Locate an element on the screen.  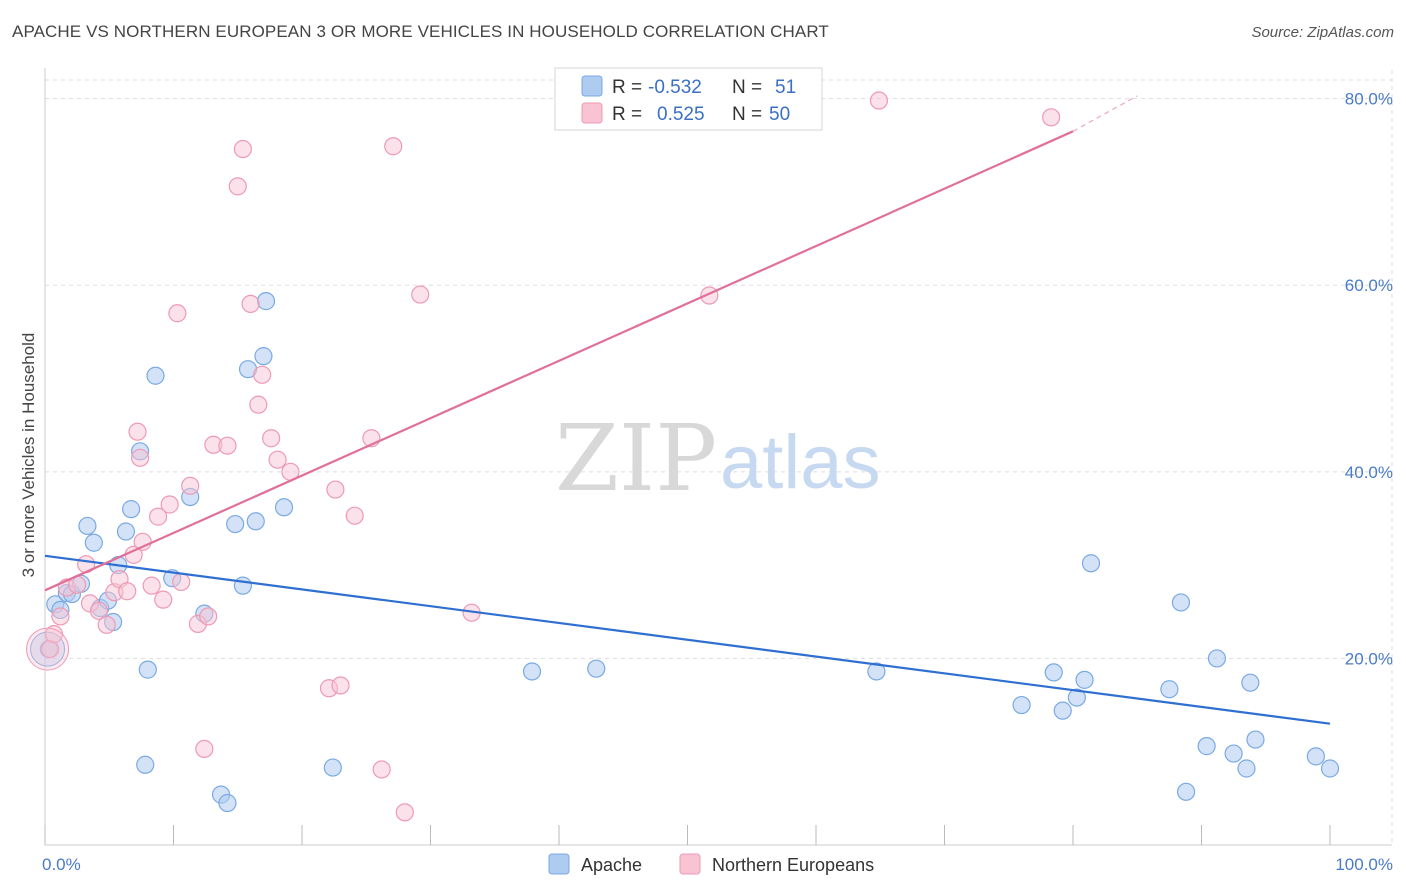
legend-n-label-1: N = is located at coordinates (747, 87).